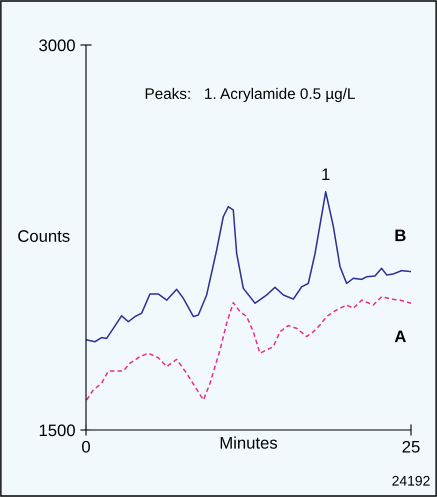  Describe the element at coordinates (86, 446) in the screenshot. I see `x-tick-label: 0` at that location.